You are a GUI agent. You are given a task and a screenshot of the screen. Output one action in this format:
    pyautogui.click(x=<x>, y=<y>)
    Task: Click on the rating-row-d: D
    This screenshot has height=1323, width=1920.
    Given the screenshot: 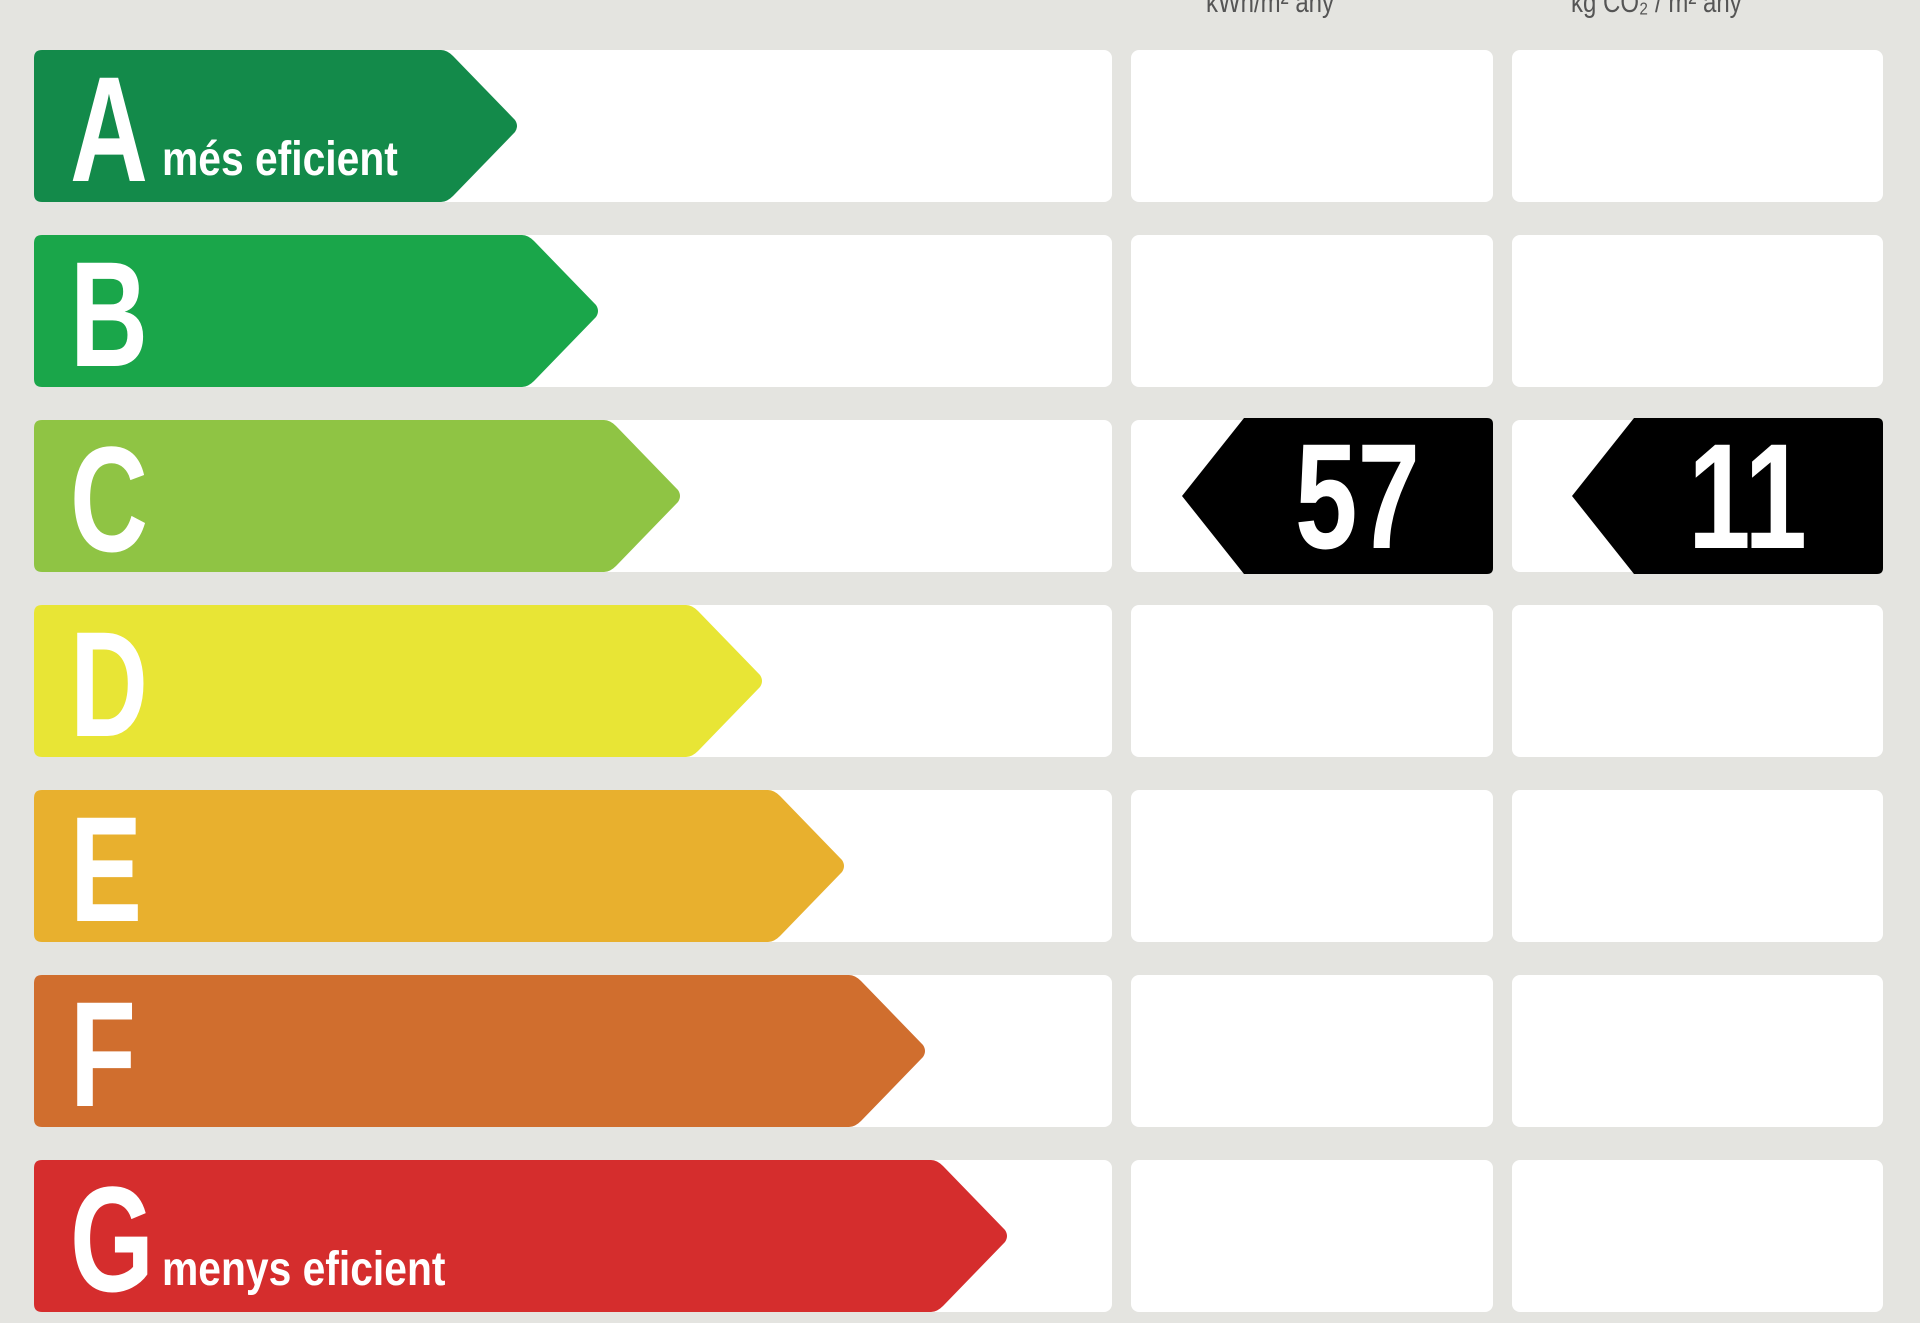 What is the action you would take?
    pyautogui.click(x=960, y=684)
    